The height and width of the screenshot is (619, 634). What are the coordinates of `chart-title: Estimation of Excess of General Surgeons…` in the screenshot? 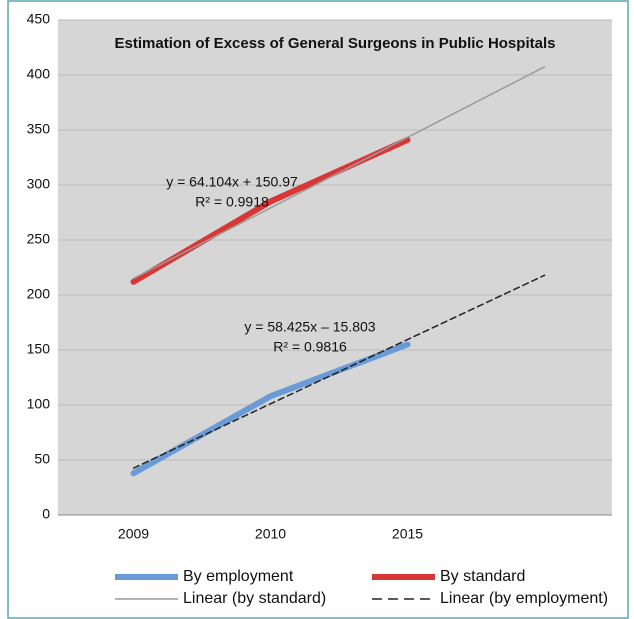 It's located at (335, 43).